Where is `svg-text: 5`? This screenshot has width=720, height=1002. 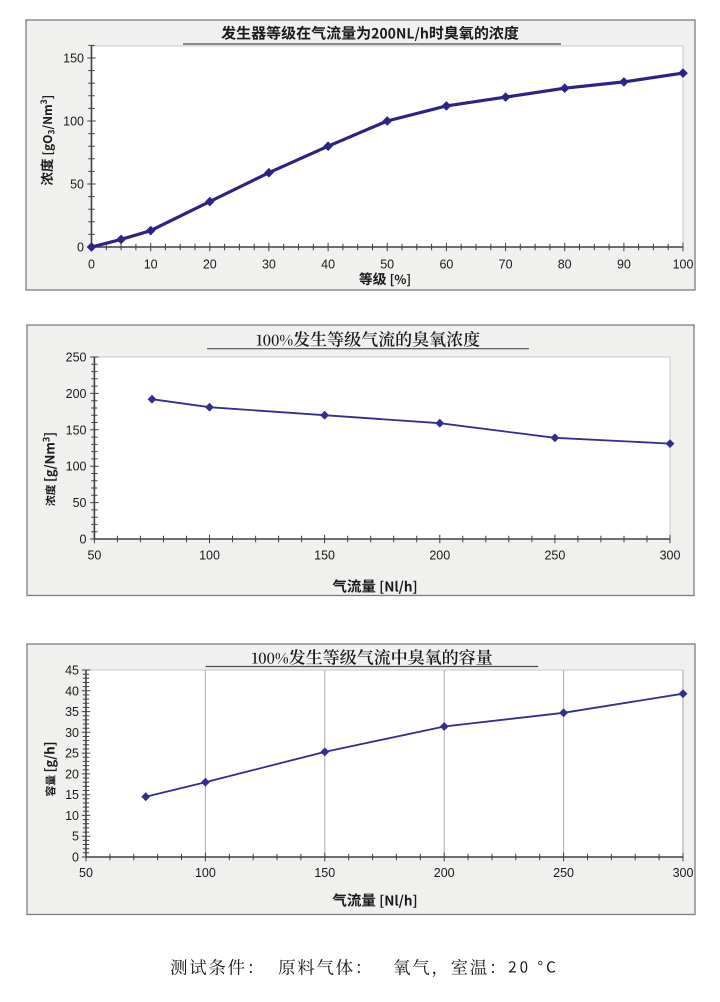 svg-text: 5 is located at coordinates (75, 837).